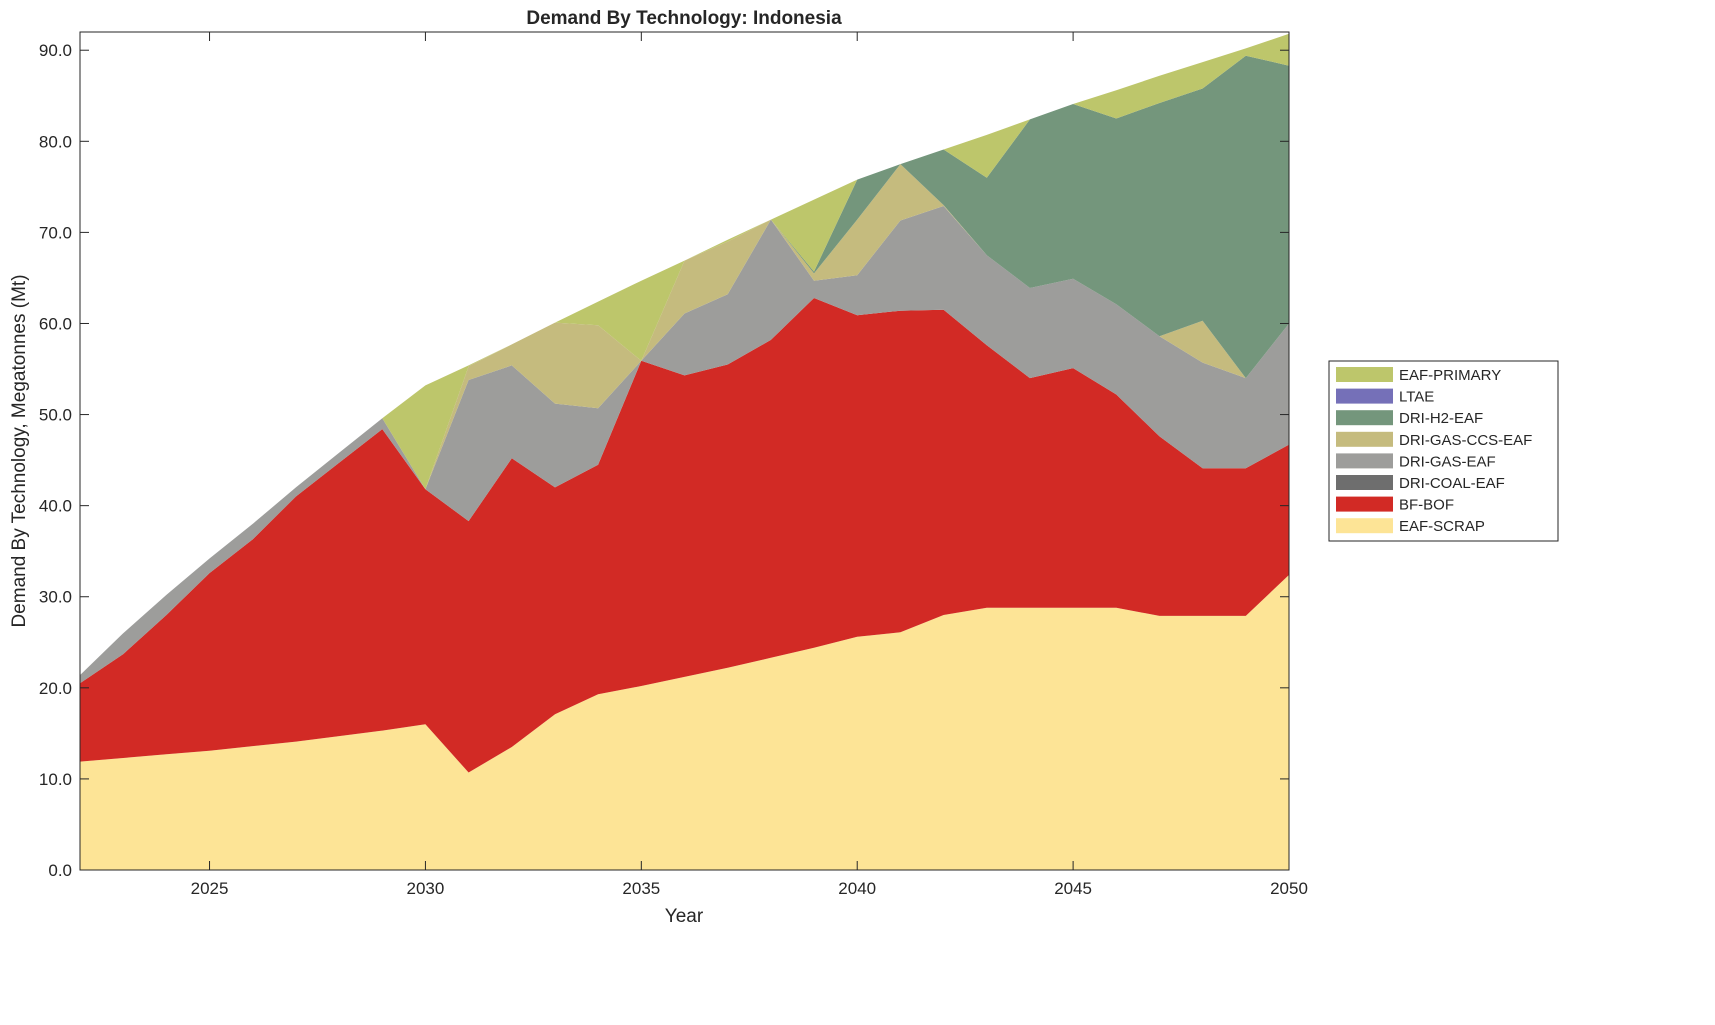  I want to click on x-tick-label: 2050, so click(1289, 888).